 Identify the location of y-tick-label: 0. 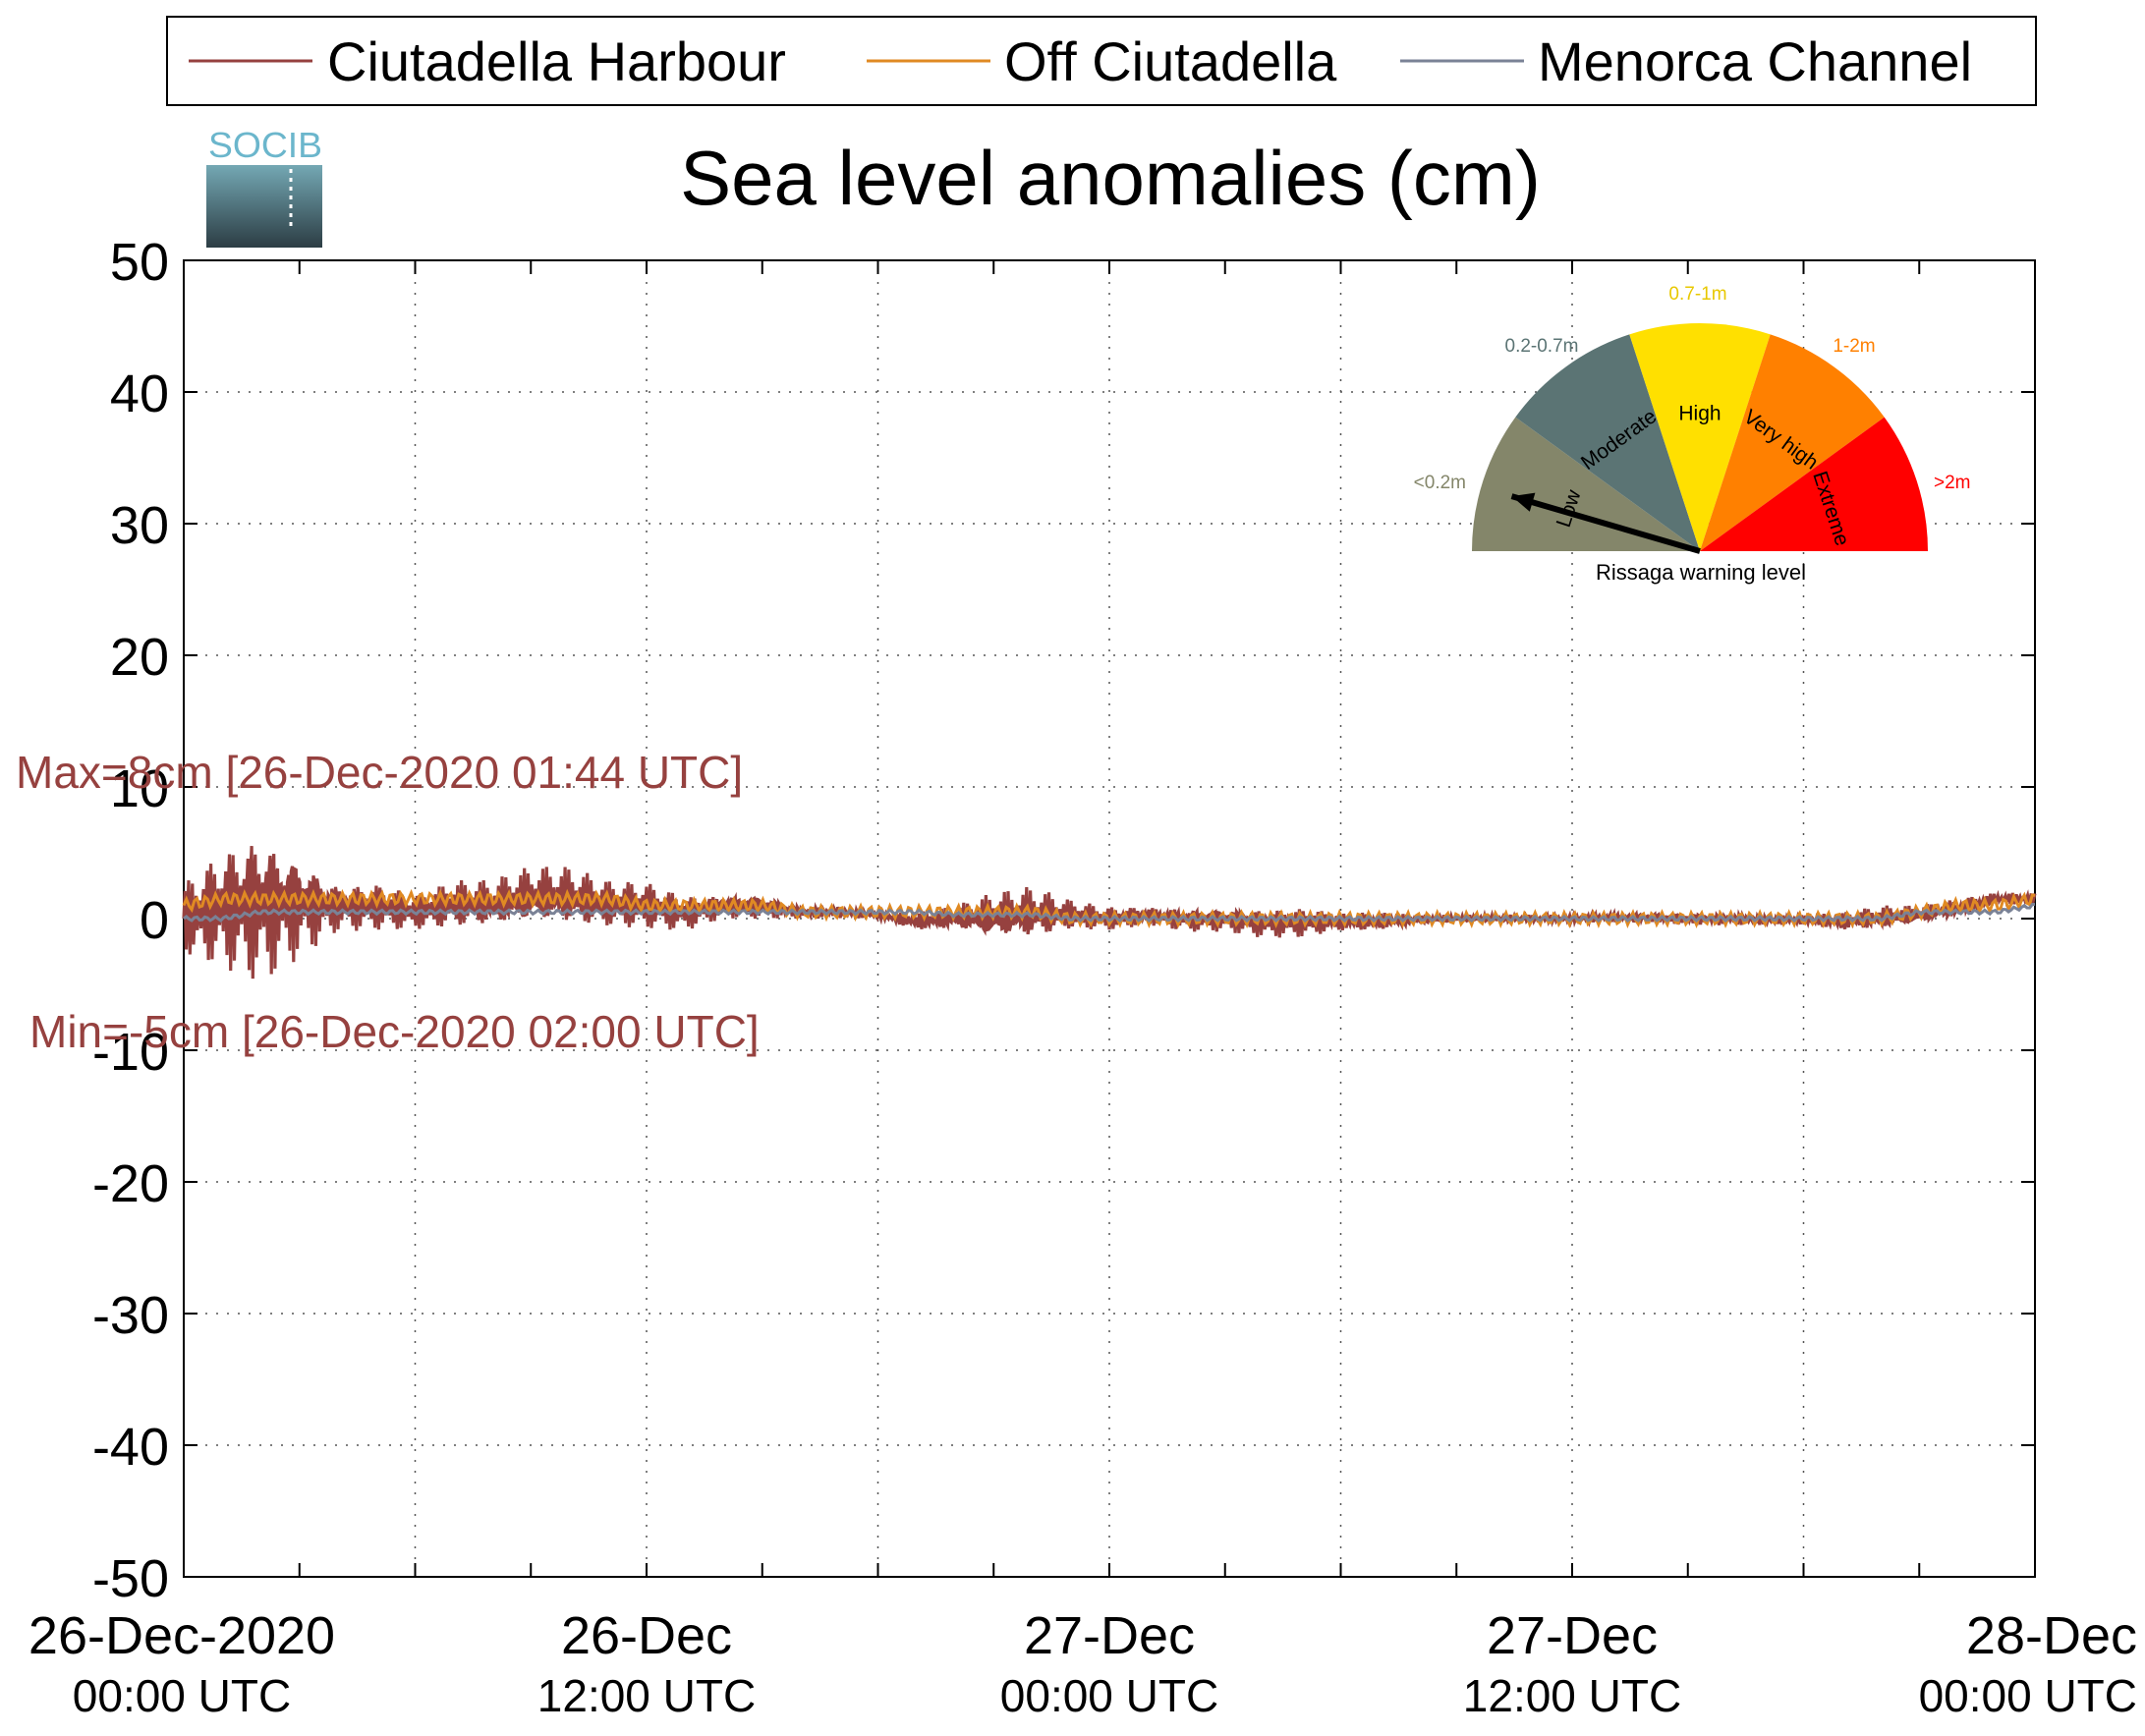
(154, 920).